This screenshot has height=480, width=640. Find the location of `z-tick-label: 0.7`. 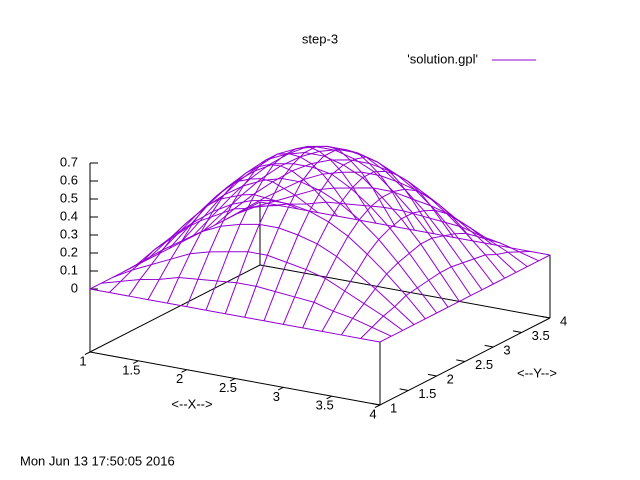

z-tick-label: 0.7 is located at coordinates (69, 161).